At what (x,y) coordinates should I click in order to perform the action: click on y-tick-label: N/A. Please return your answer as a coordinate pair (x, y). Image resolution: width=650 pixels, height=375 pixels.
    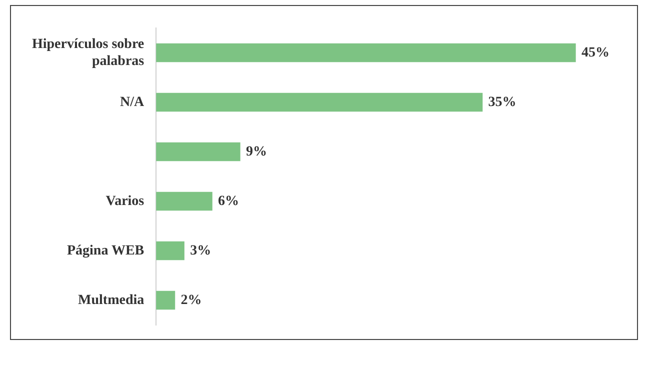
    Looking at the image, I should click on (133, 102).